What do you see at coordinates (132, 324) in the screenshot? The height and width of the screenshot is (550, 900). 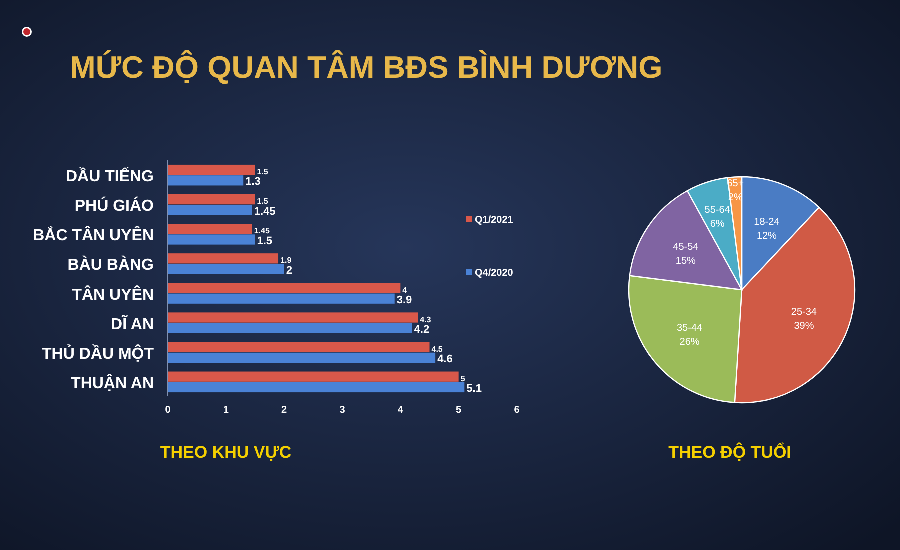 I see `y-tick-label: DĨ AN` at bounding box center [132, 324].